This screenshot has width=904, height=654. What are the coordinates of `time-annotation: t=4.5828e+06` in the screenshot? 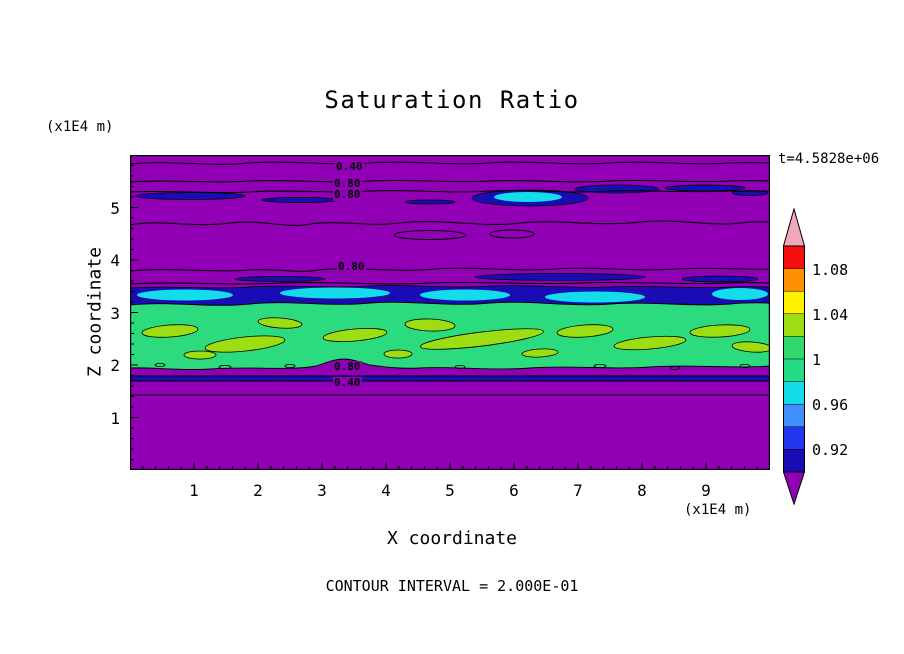 It's located at (829, 159).